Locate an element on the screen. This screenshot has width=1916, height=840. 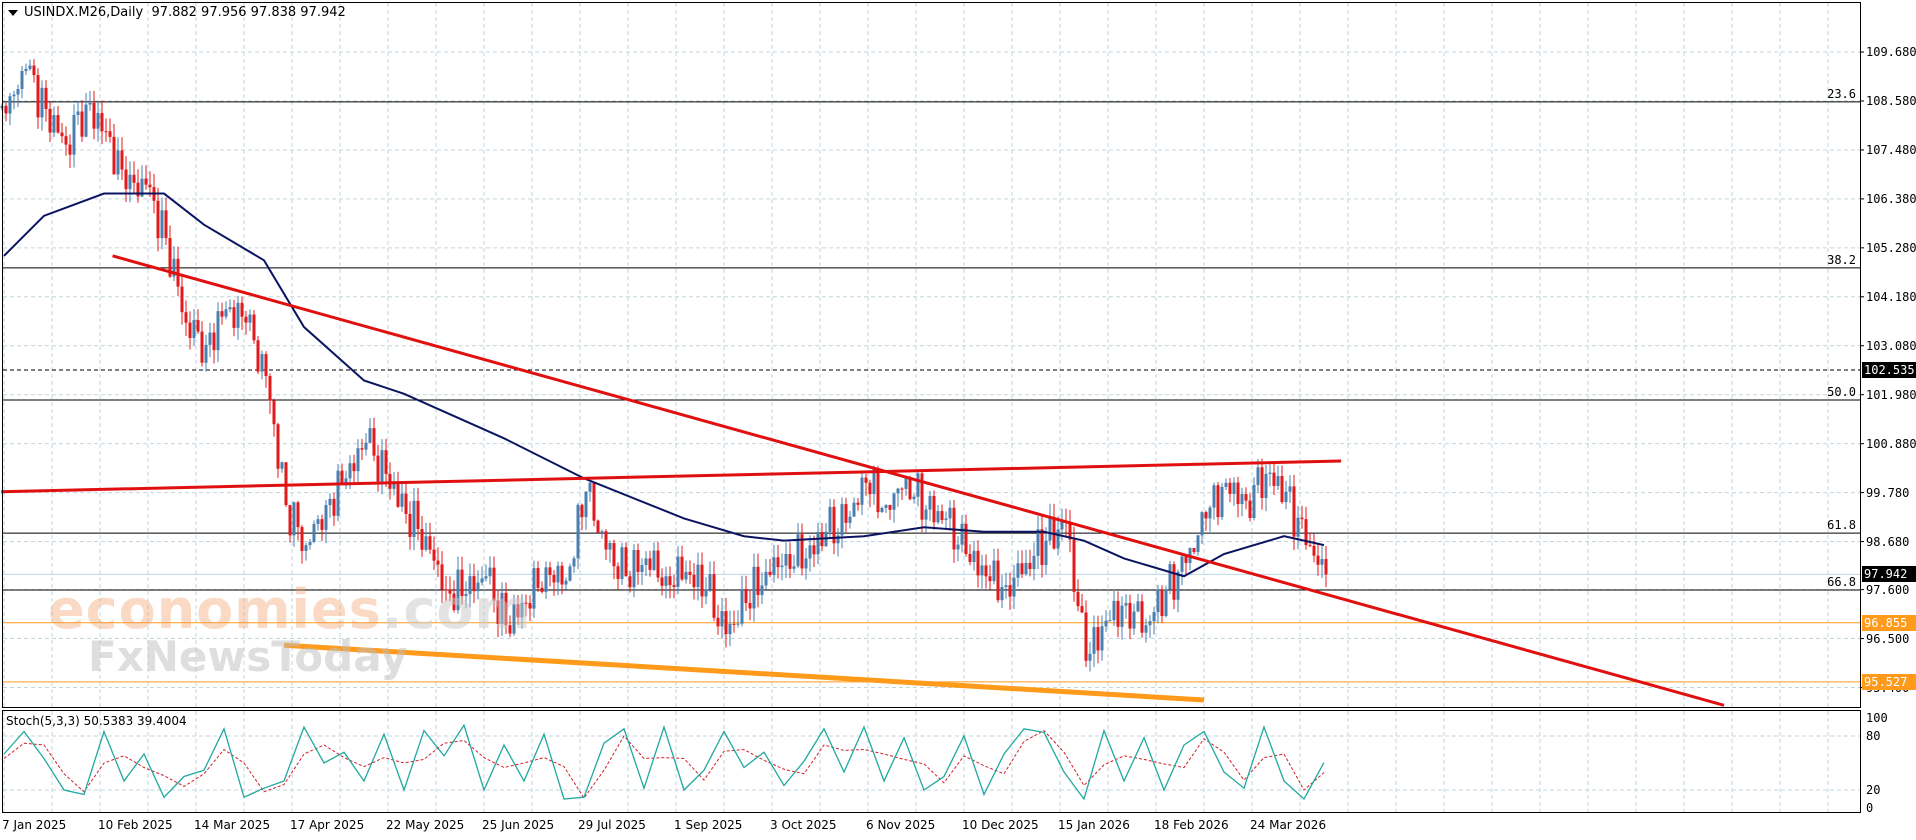
date-tick-label: 10 Feb 2025 is located at coordinates (135, 825).